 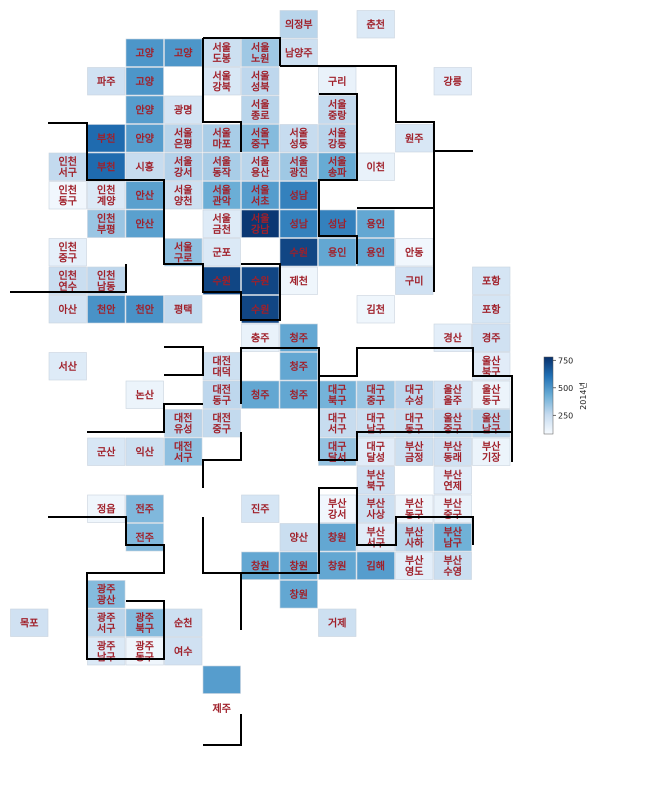 What do you see at coordinates (29, 622) in the screenshot?
I see `region-cell: 목포` at bounding box center [29, 622].